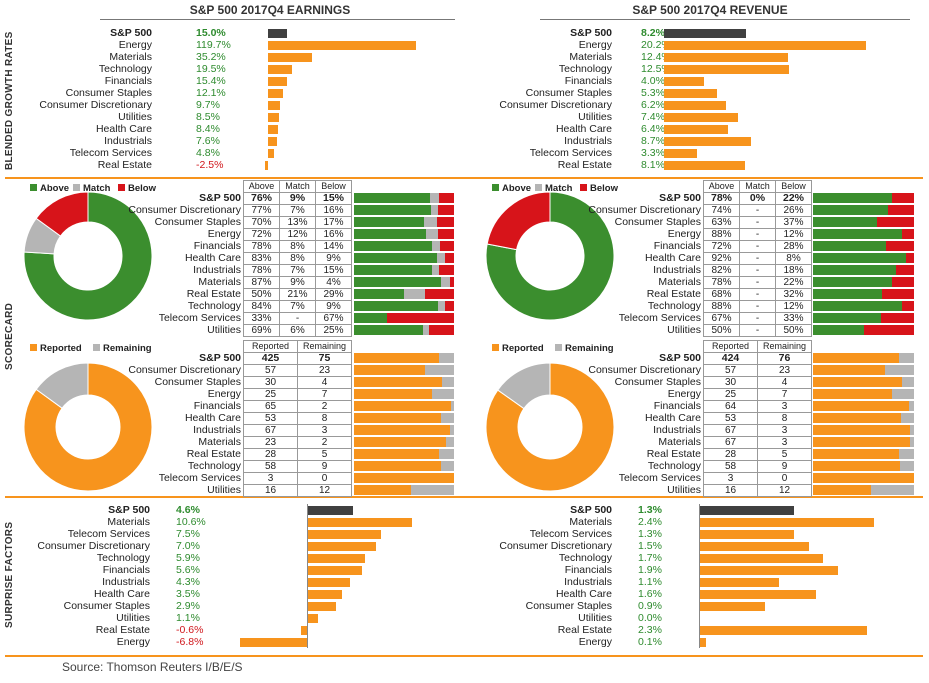 The width and height of the screenshot is (929, 683). Describe the element at coordinates (650, 618) in the screenshot. I see `value-label: 0.0%` at that location.